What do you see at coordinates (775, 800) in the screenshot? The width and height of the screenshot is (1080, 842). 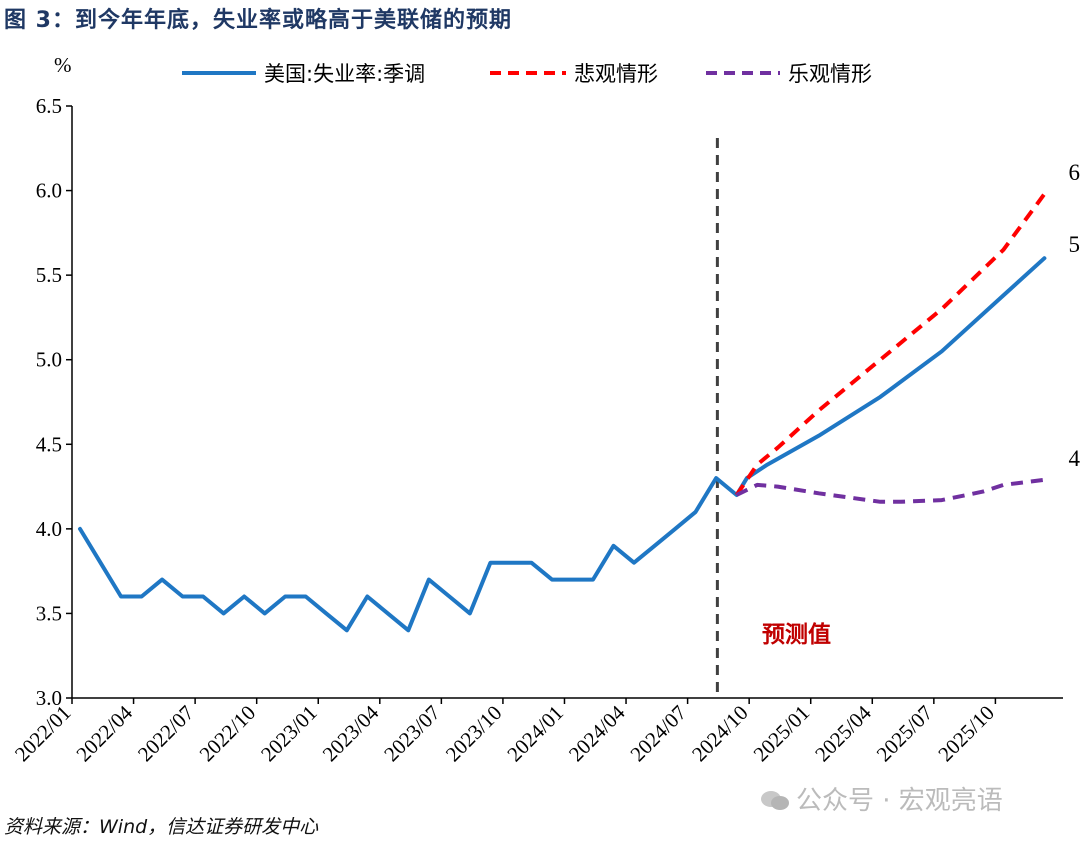 I see `wechat-icon` at bounding box center [775, 800].